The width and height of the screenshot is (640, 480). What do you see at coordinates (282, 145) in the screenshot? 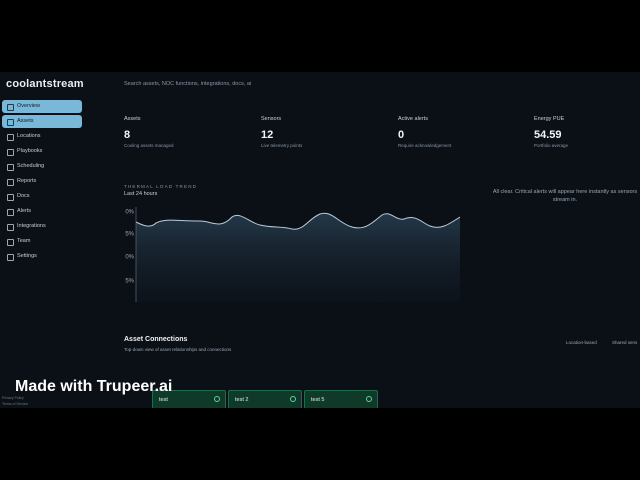
I see `stat-sub: Live telemetry points` at bounding box center [282, 145].